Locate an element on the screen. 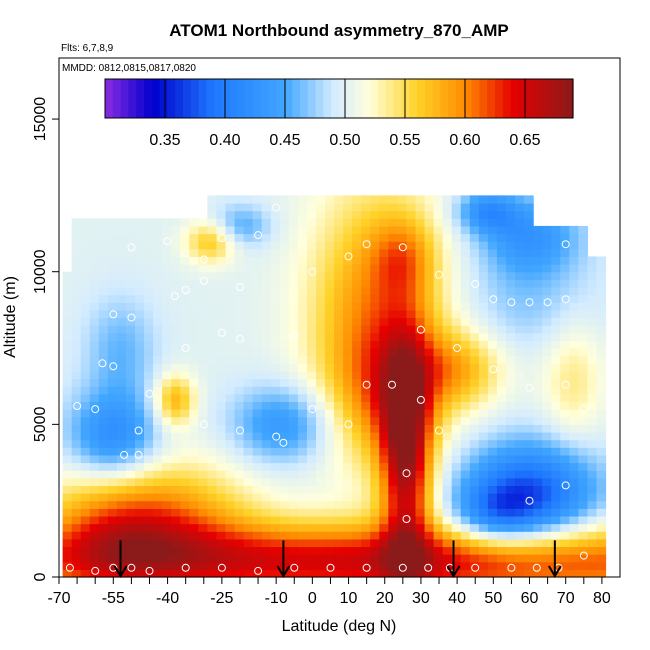 Image resolution: width=650 pixels, height=650 pixels. measurement-point is located at coordinates (348, 424).